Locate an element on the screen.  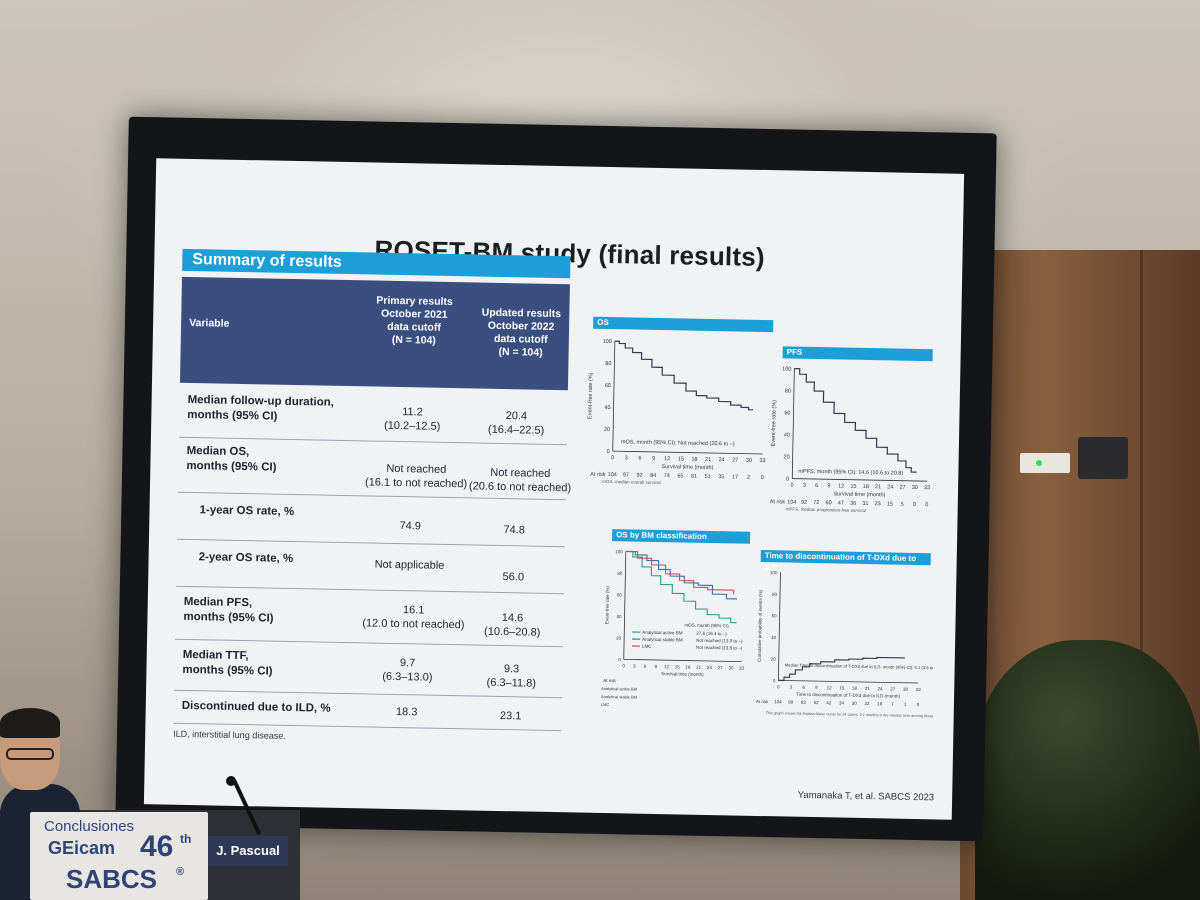
pfs-at-risk-value: 60 is located at coordinates (828, 503).